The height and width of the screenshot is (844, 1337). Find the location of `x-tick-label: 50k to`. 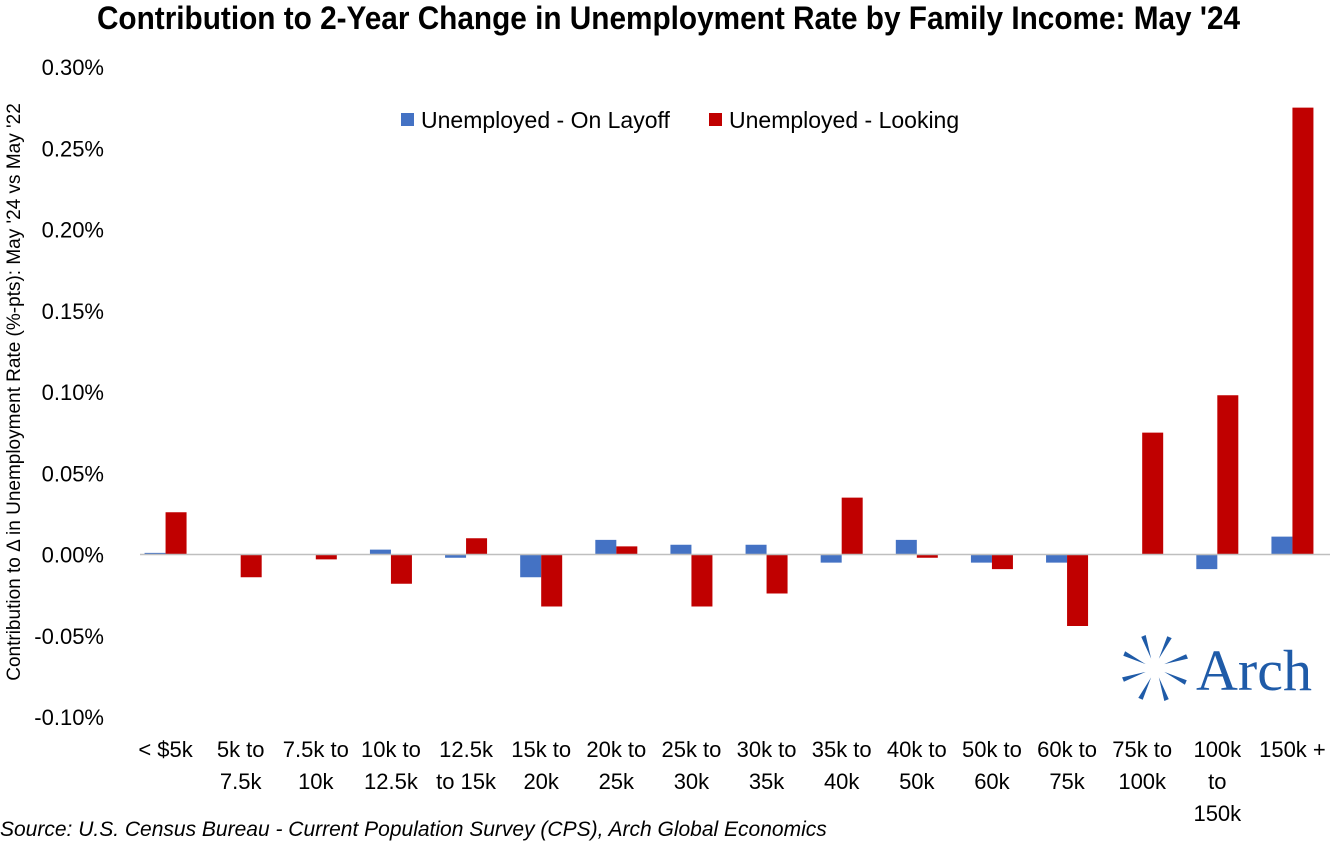

x-tick-label: 50k to is located at coordinates (992, 749).